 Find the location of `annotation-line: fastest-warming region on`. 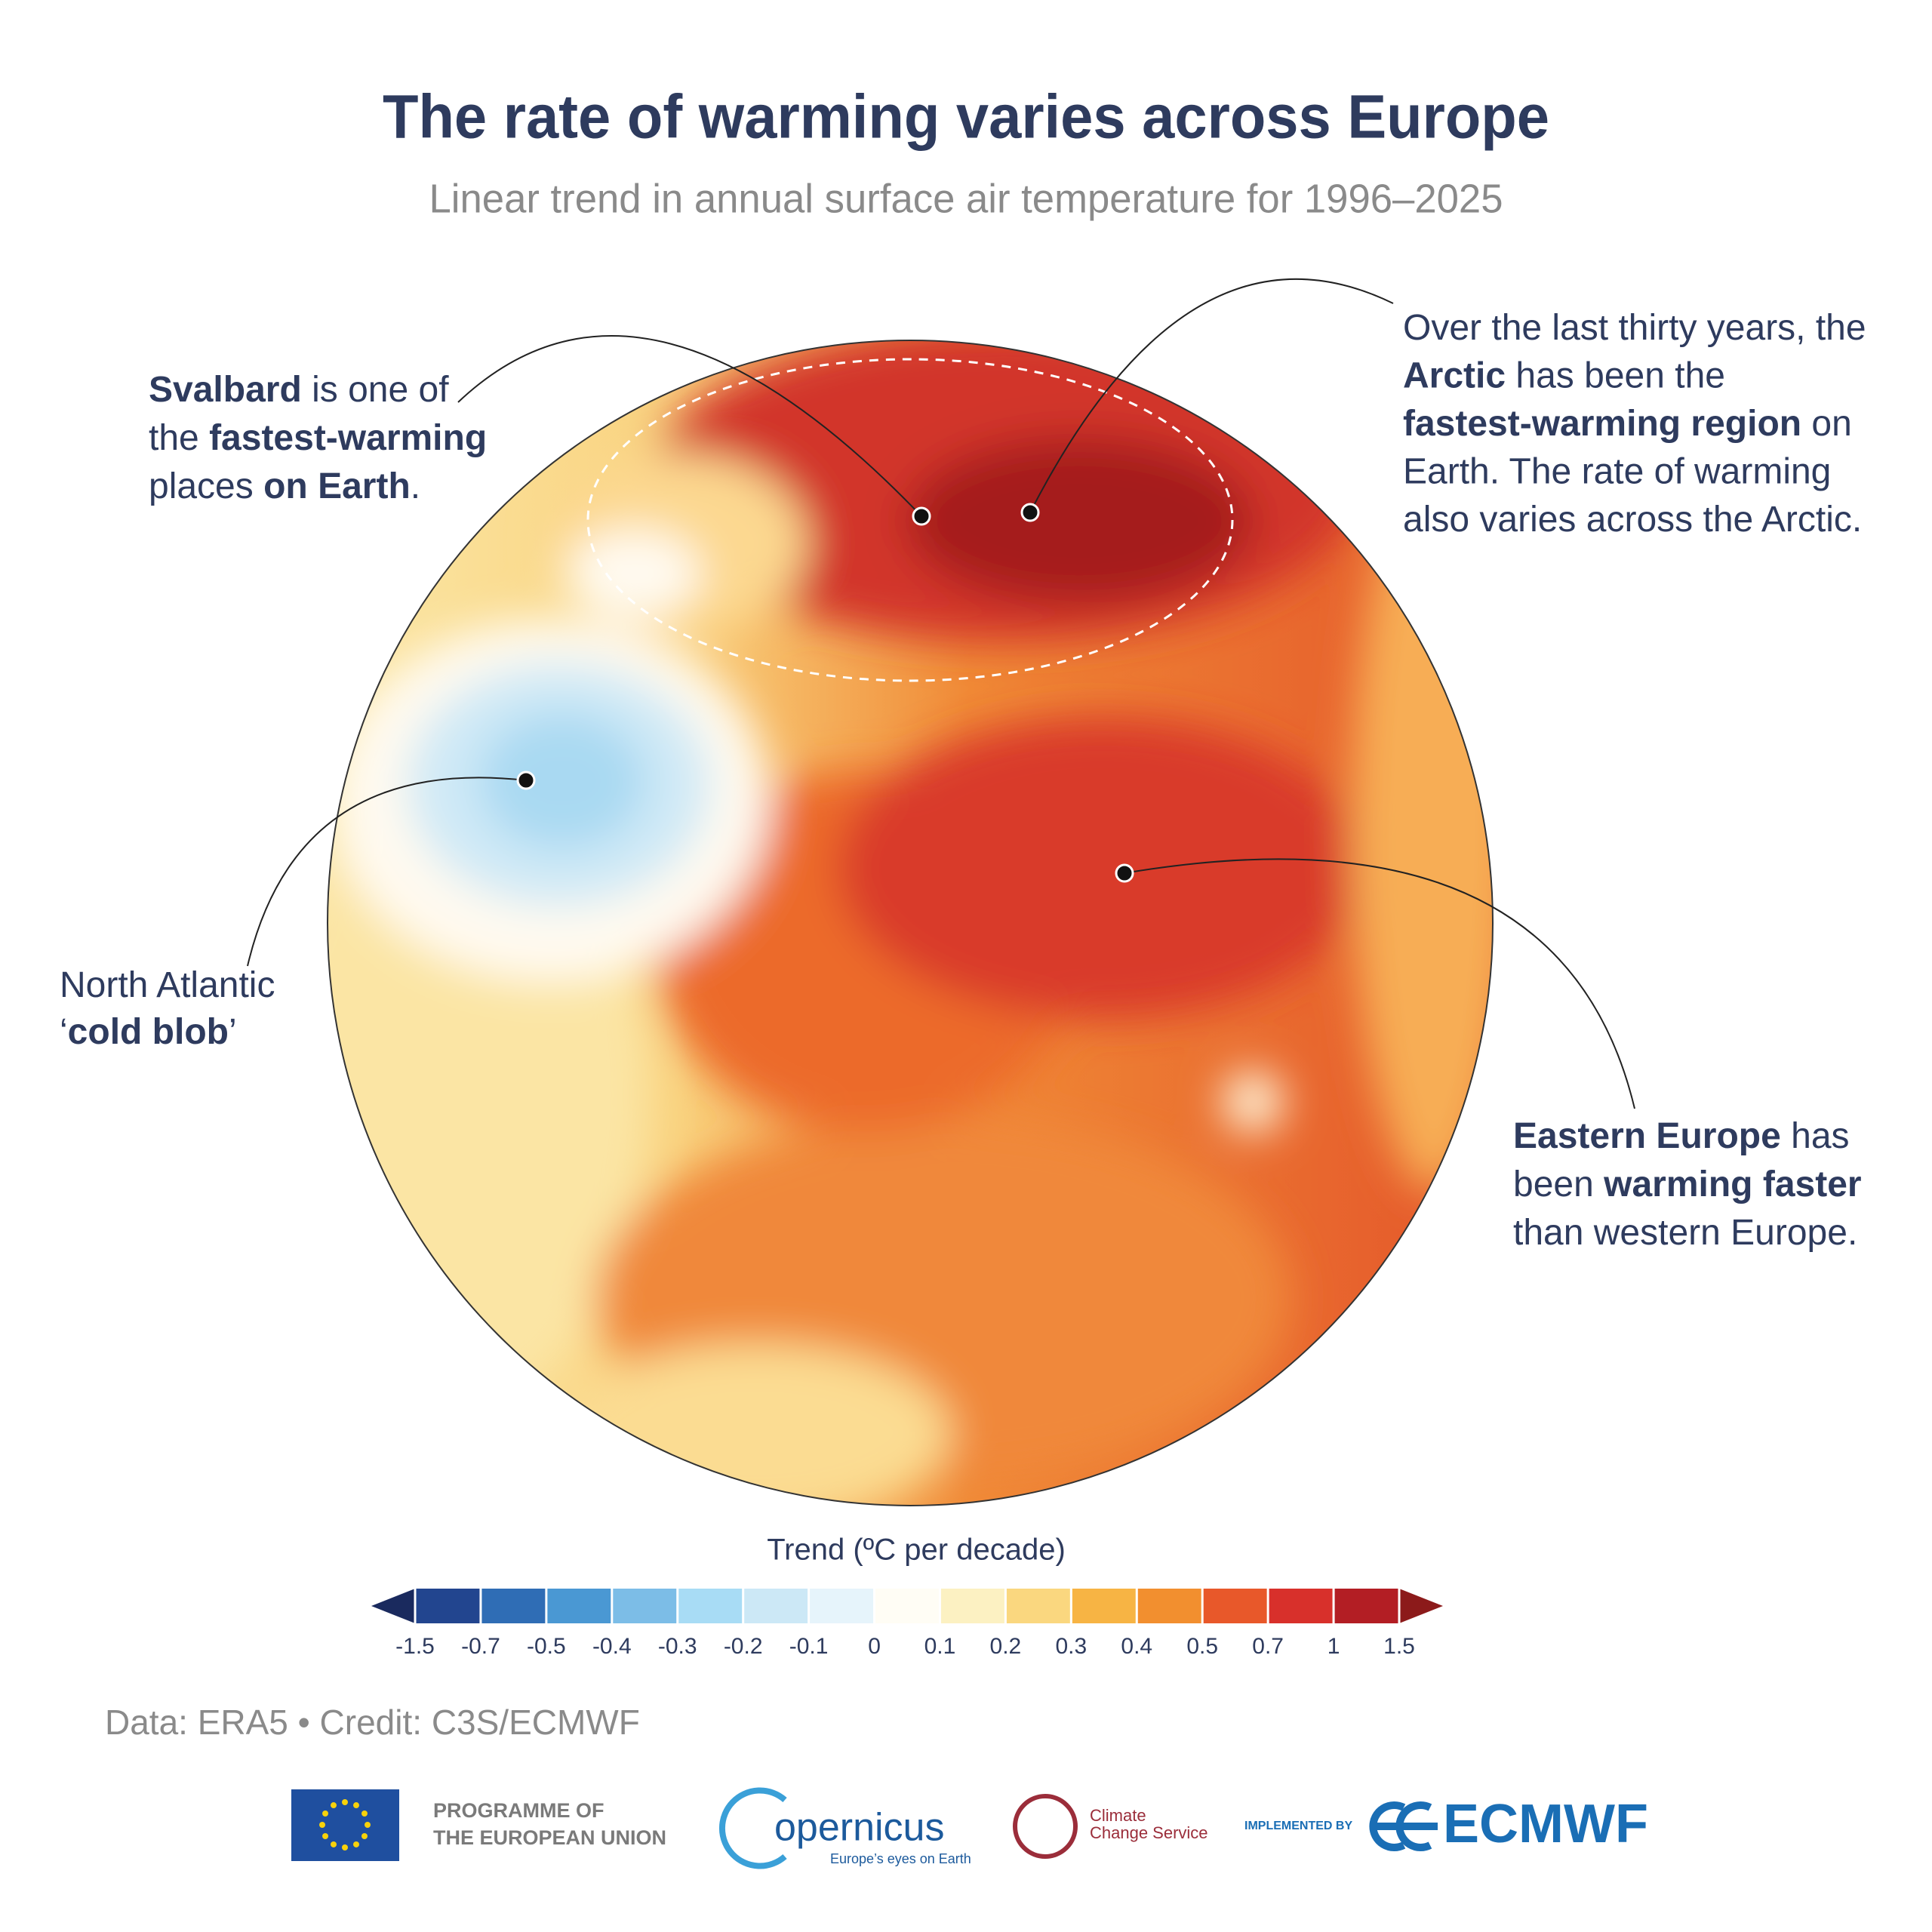

annotation-line: fastest-warming region on is located at coordinates (1627, 424).